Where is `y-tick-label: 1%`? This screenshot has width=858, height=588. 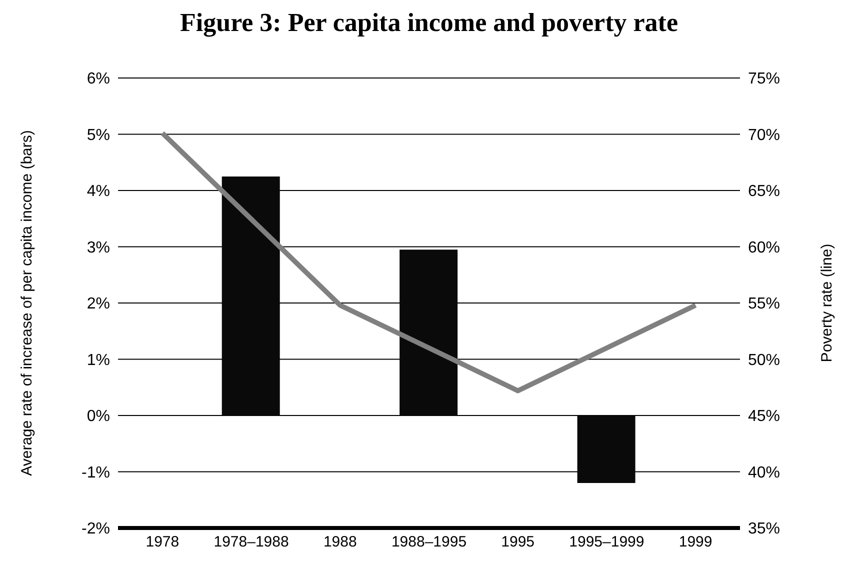 y-tick-label: 1% is located at coordinates (98, 360).